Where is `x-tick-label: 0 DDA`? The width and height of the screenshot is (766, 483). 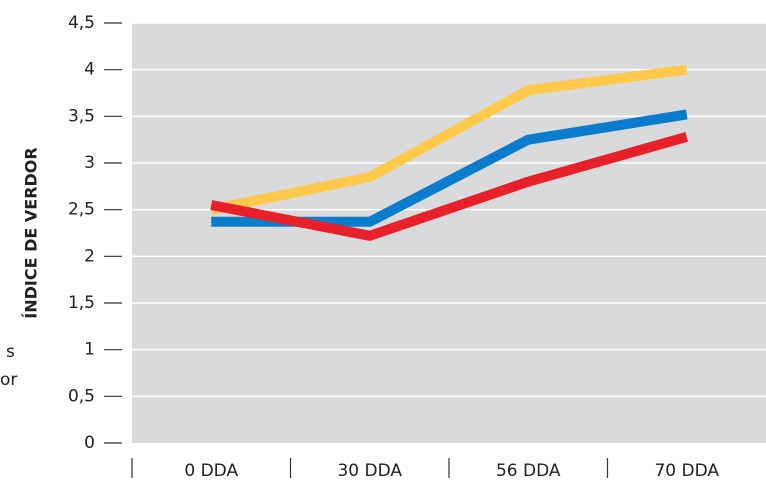 x-tick-label: 0 DDA is located at coordinates (211, 471).